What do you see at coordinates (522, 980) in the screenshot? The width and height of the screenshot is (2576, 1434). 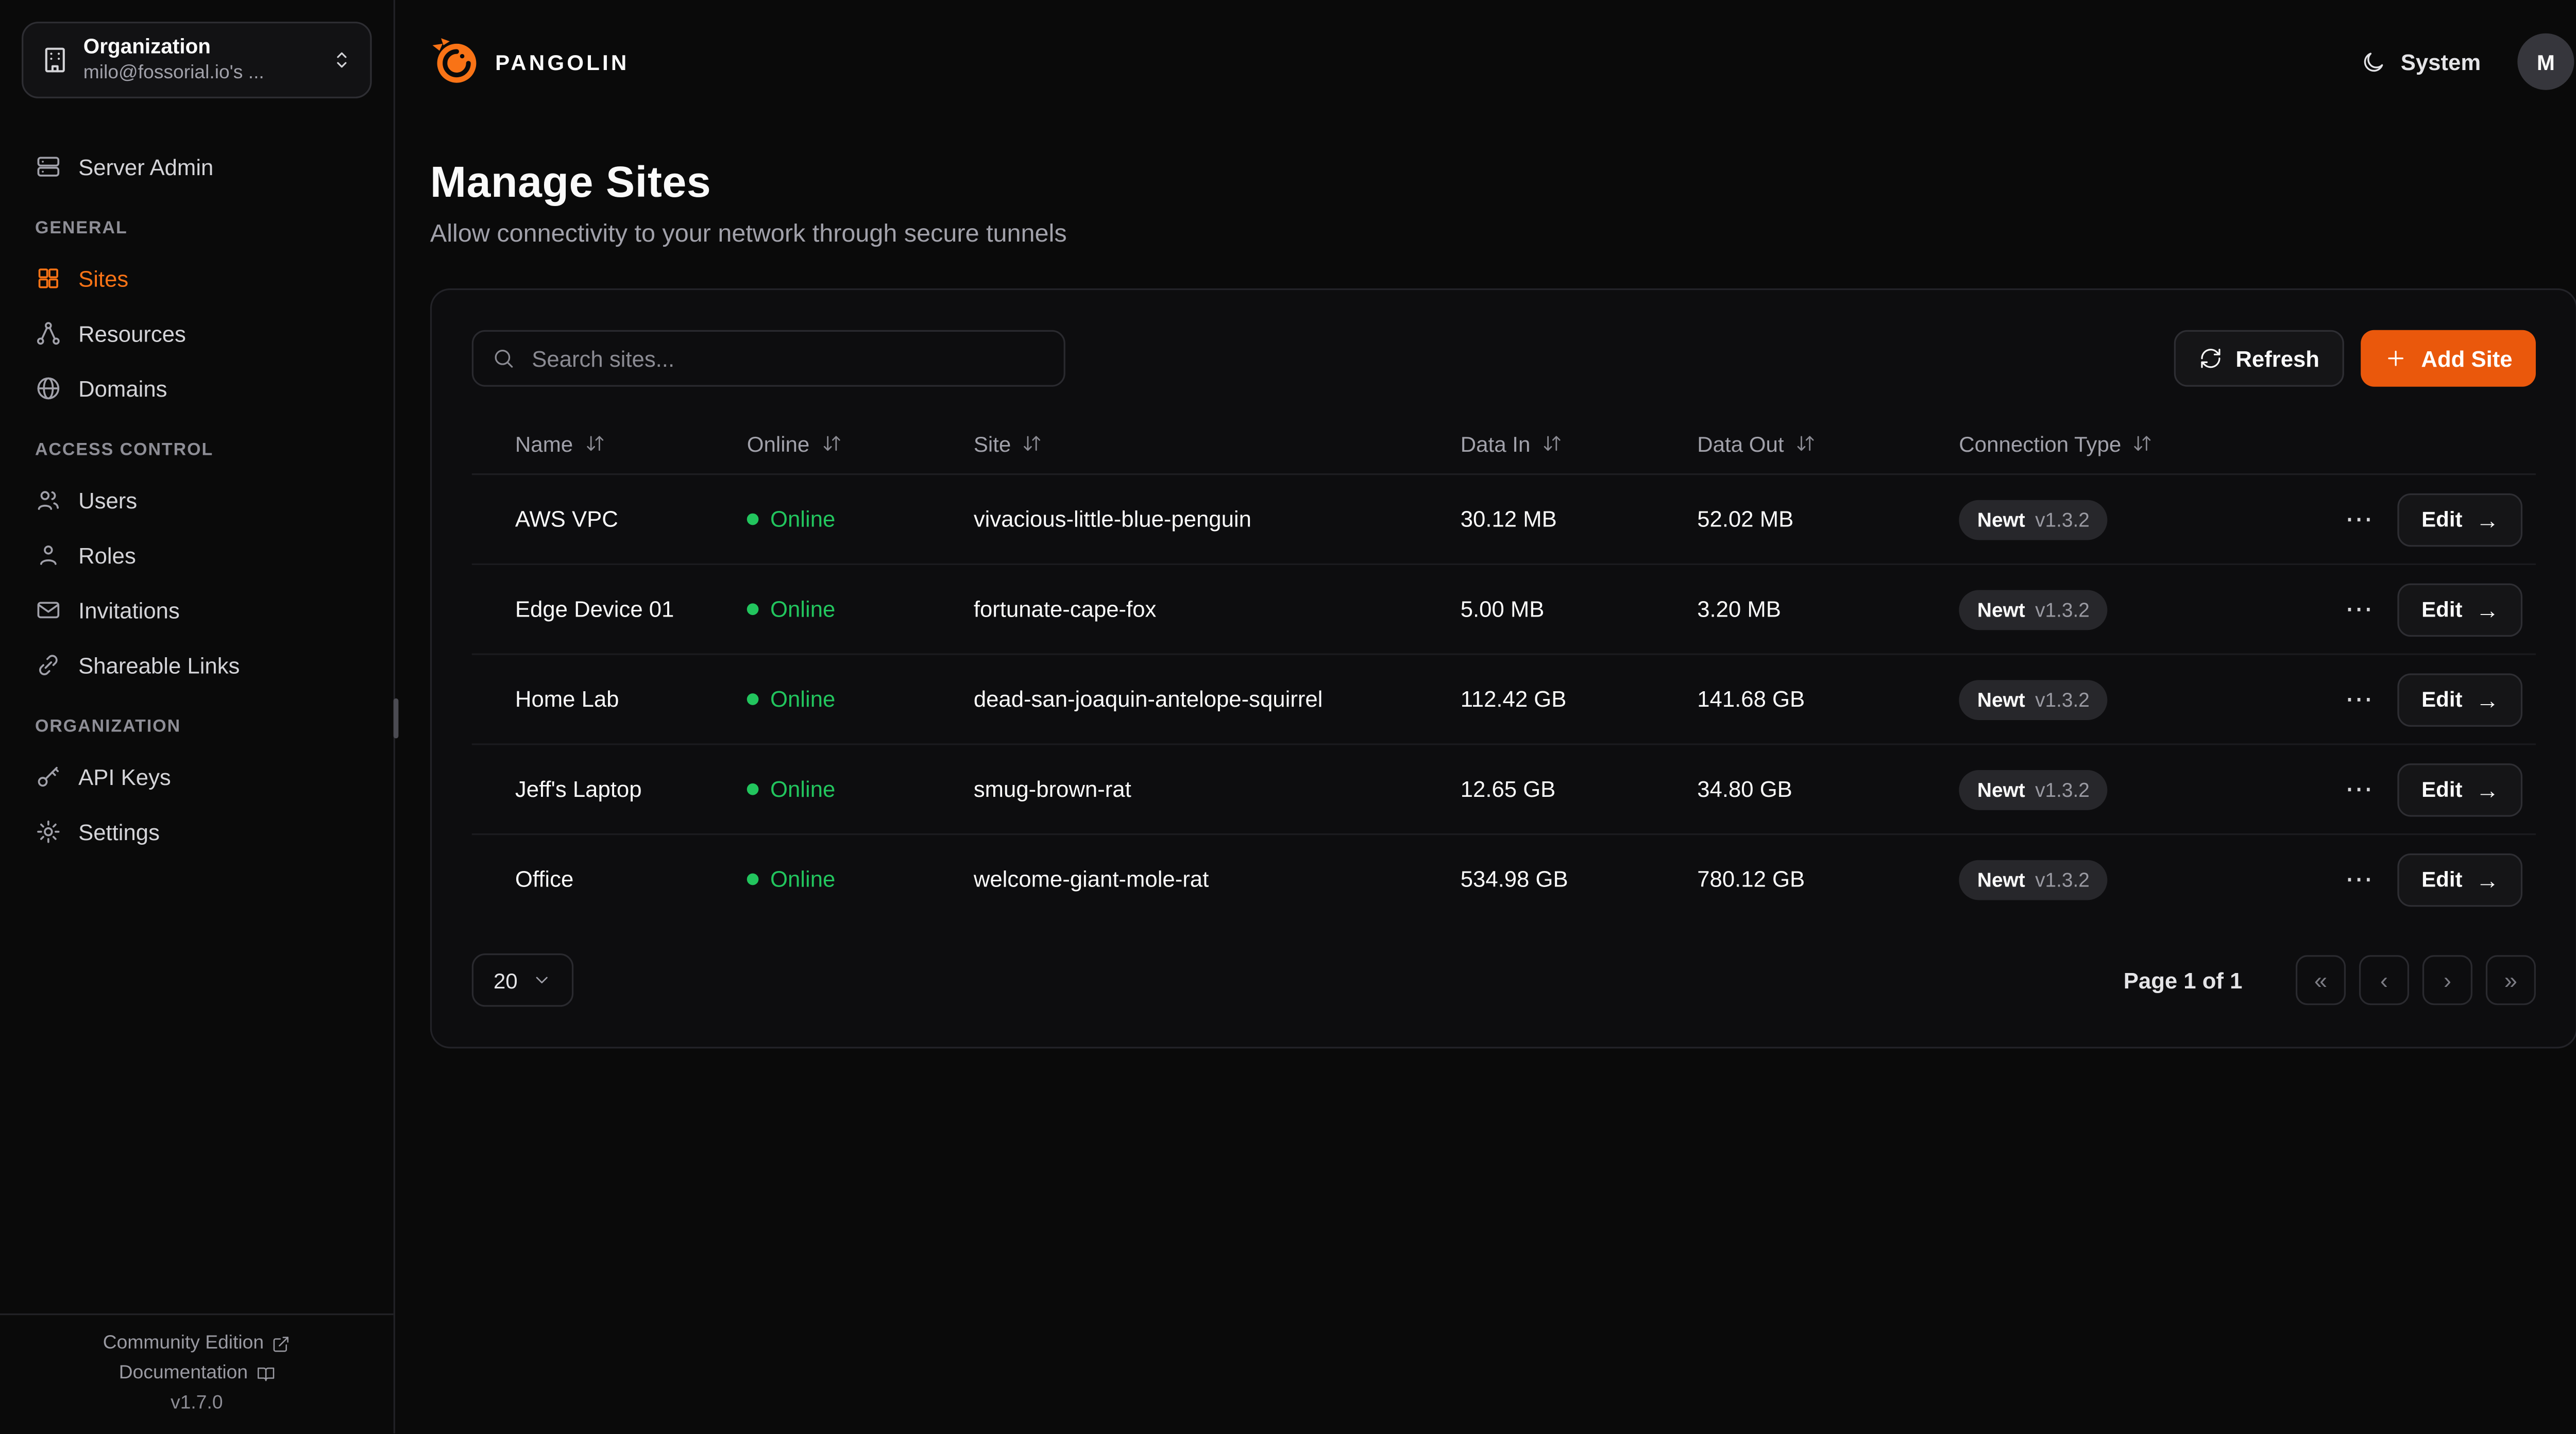 I see `page-size-select: 20` at bounding box center [522, 980].